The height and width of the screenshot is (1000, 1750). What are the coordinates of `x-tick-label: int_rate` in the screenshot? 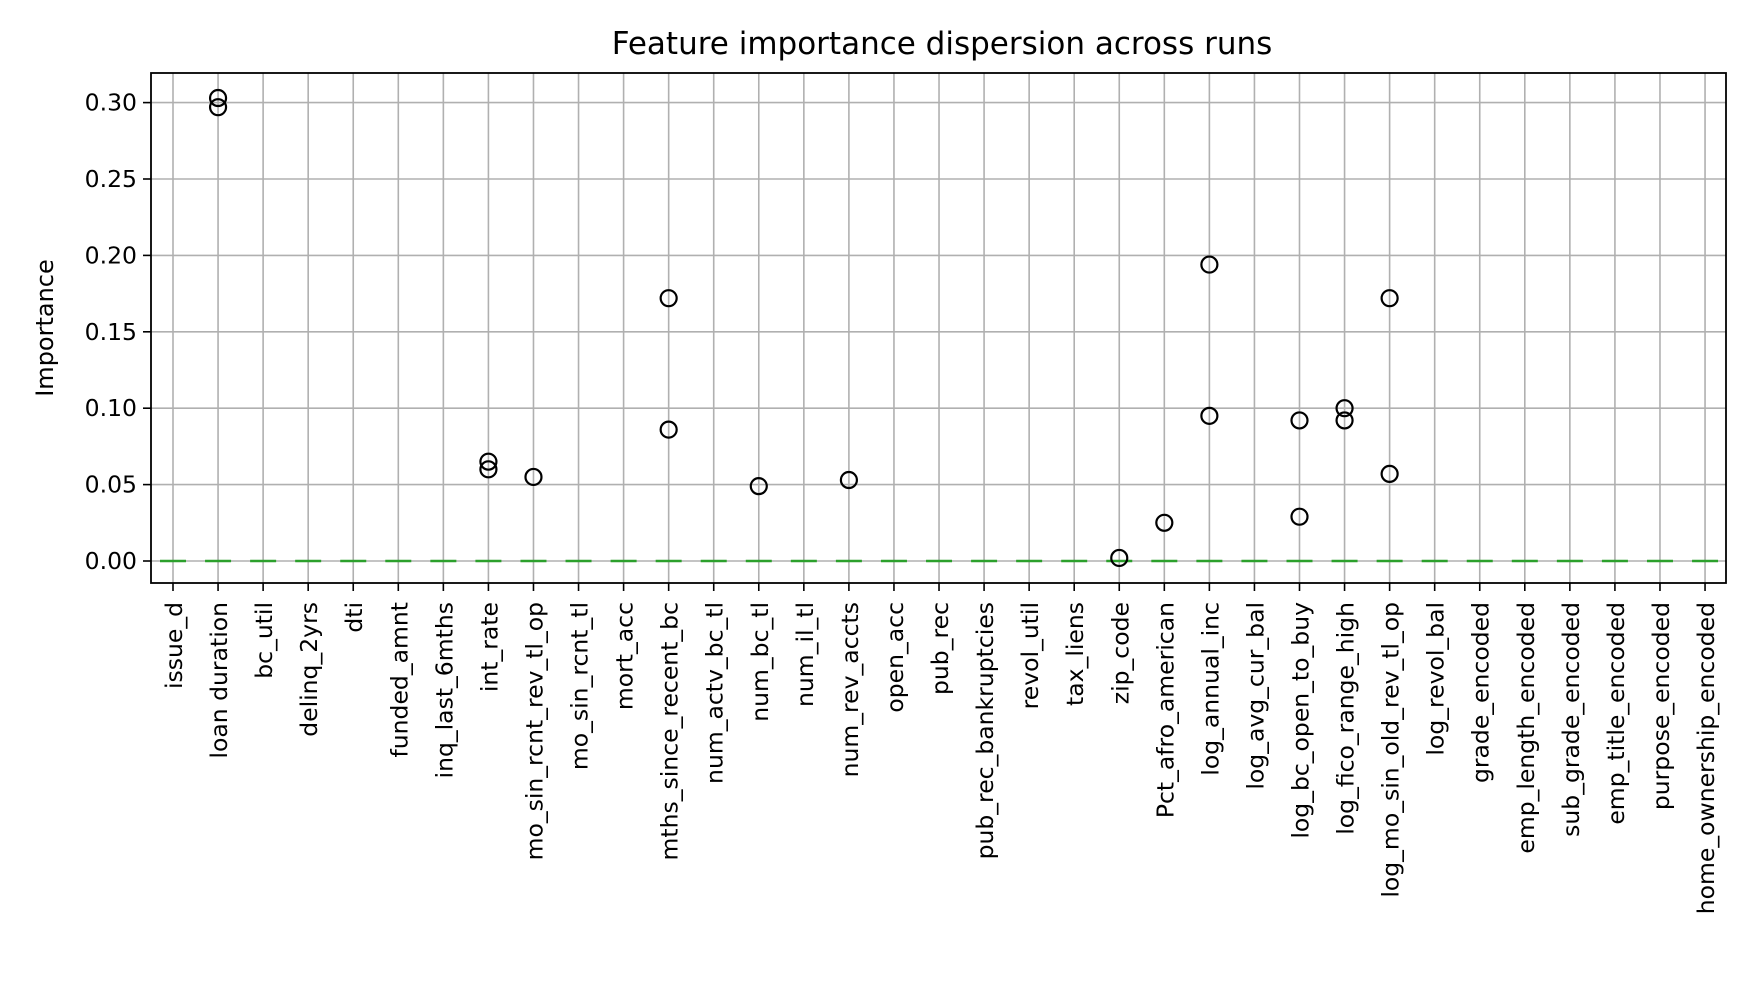 It's located at (489, 647).